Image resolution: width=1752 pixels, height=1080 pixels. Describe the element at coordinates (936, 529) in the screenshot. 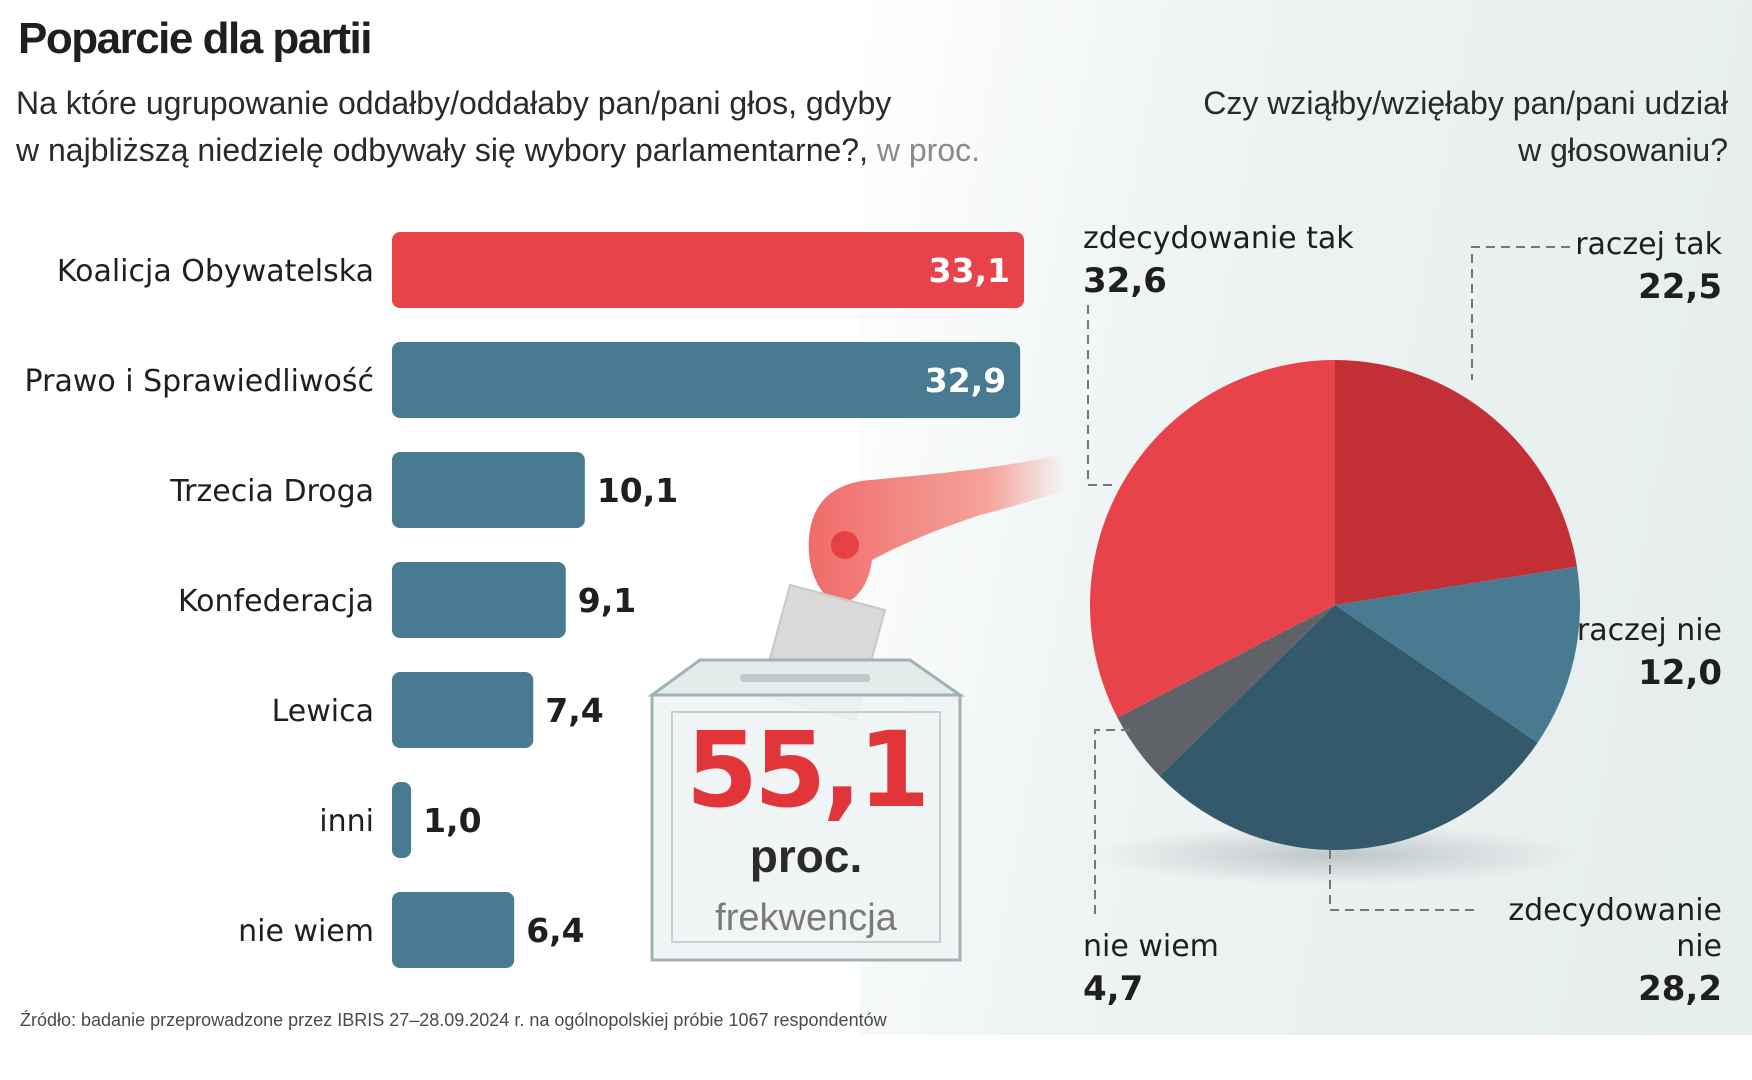

I see `hand-shape` at that location.